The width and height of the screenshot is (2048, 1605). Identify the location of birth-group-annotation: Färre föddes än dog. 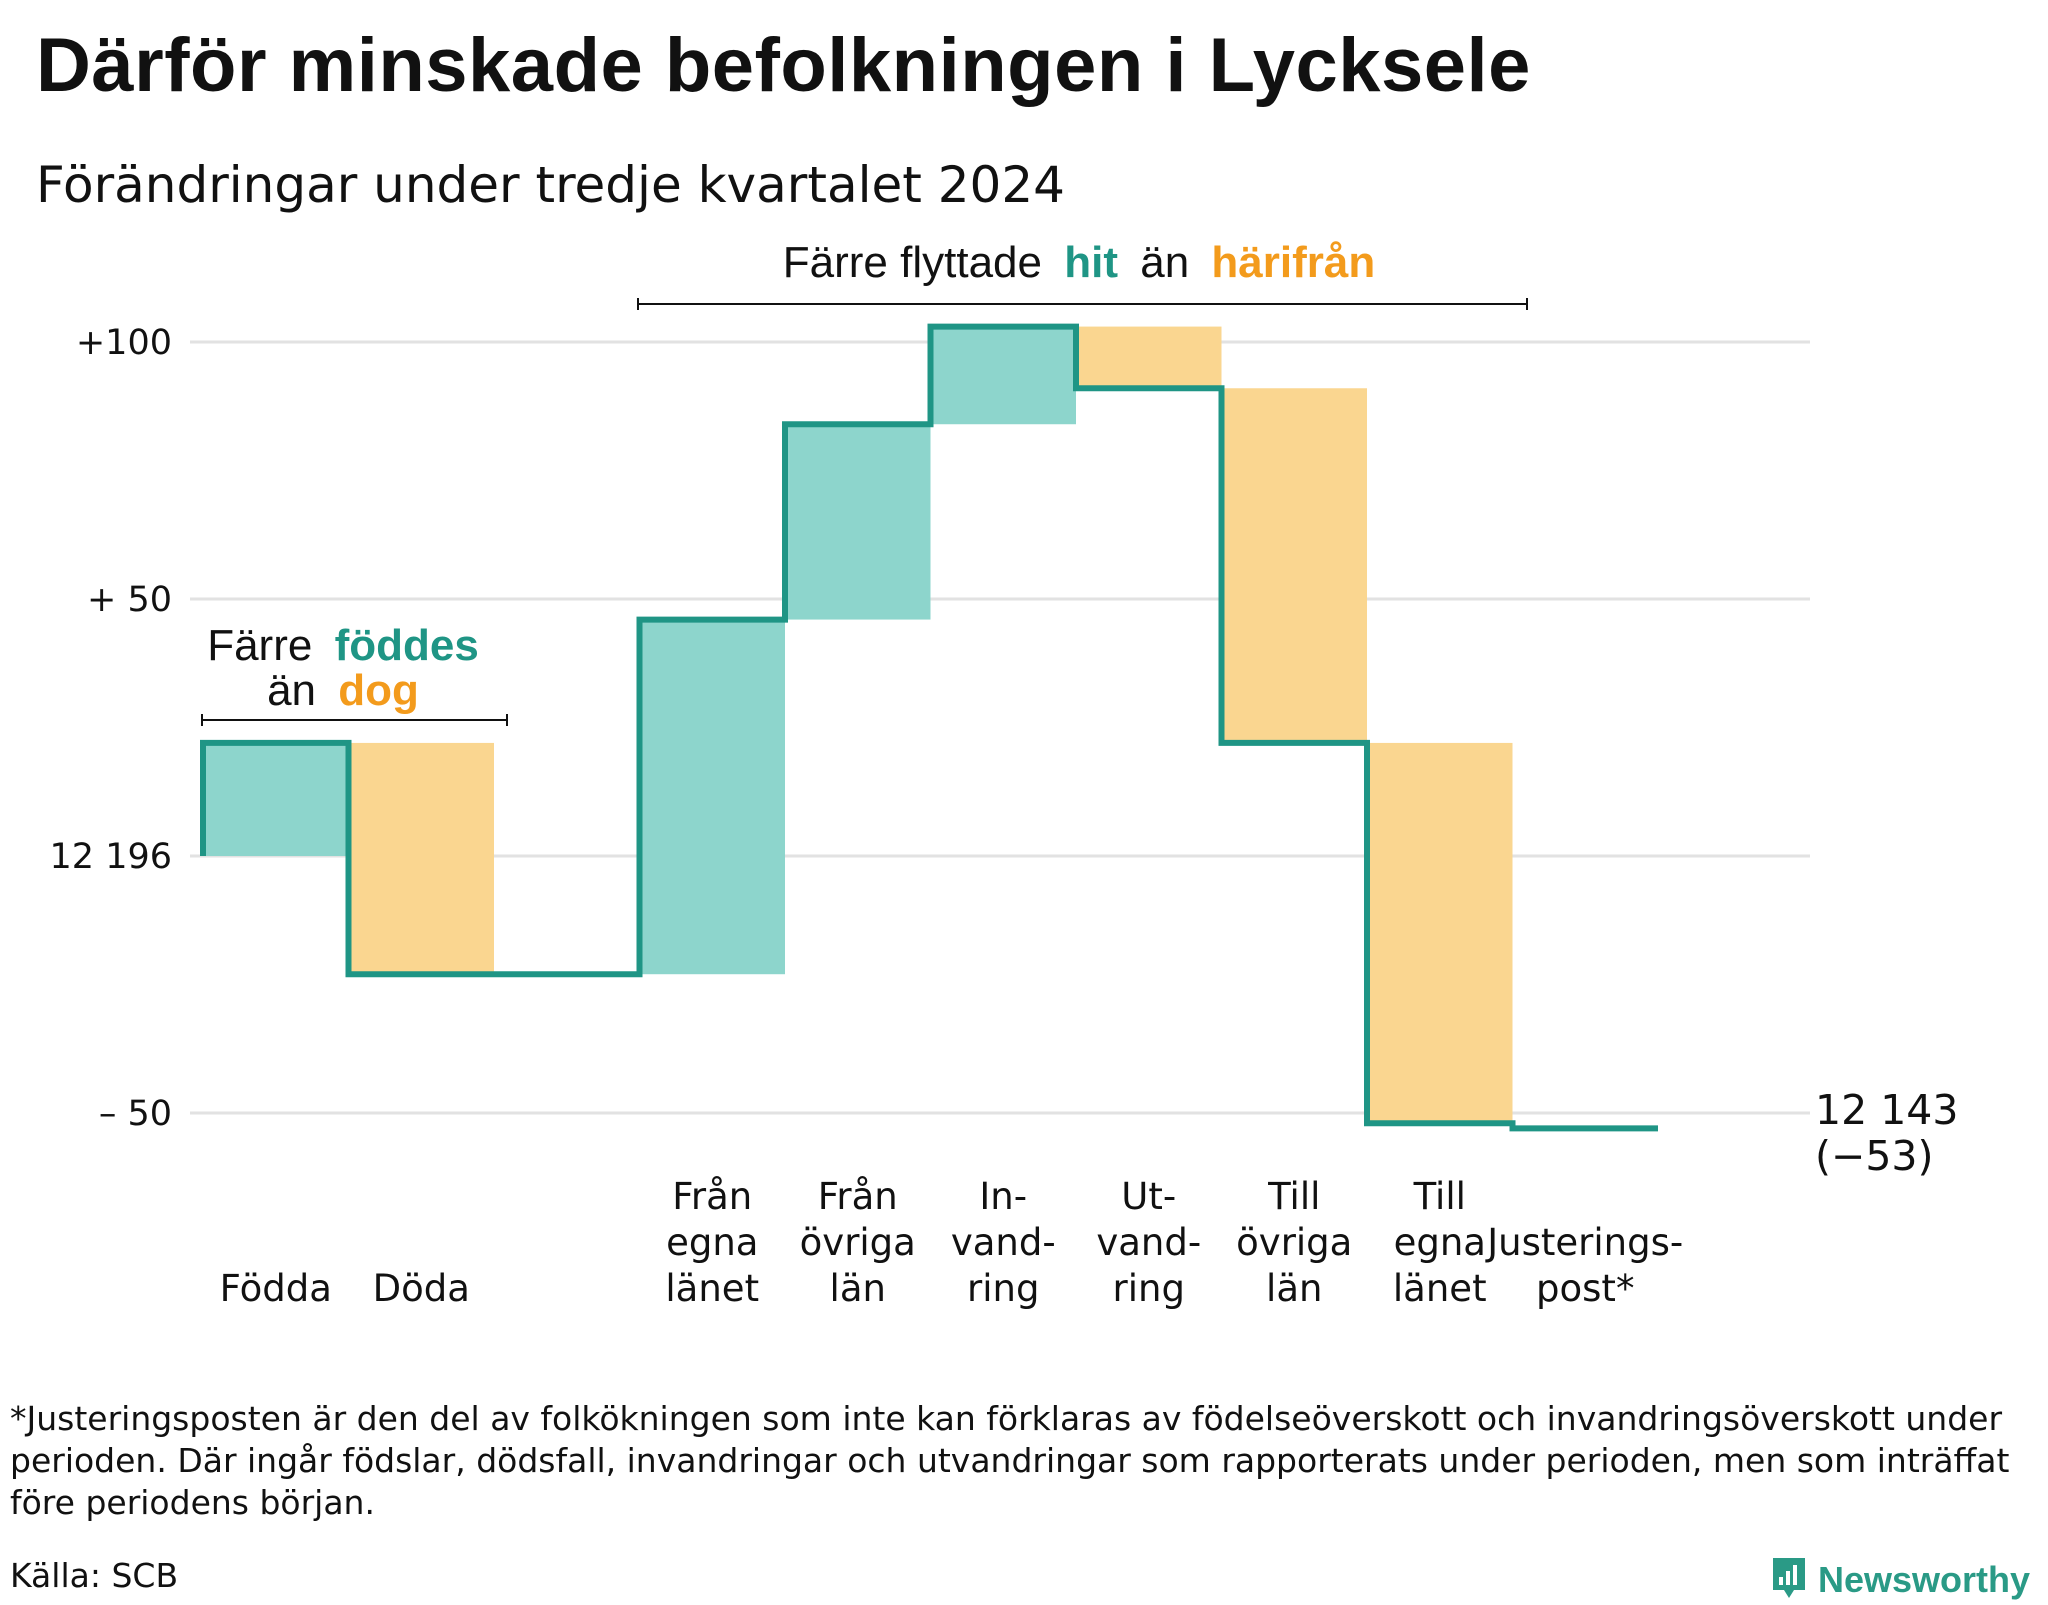
(354, 673).